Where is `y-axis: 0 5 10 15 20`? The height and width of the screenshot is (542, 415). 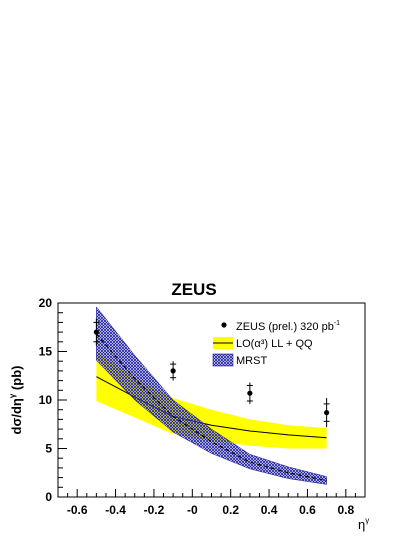
y-axis: 0 5 10 15 20 is located at coordinates (53, 400).